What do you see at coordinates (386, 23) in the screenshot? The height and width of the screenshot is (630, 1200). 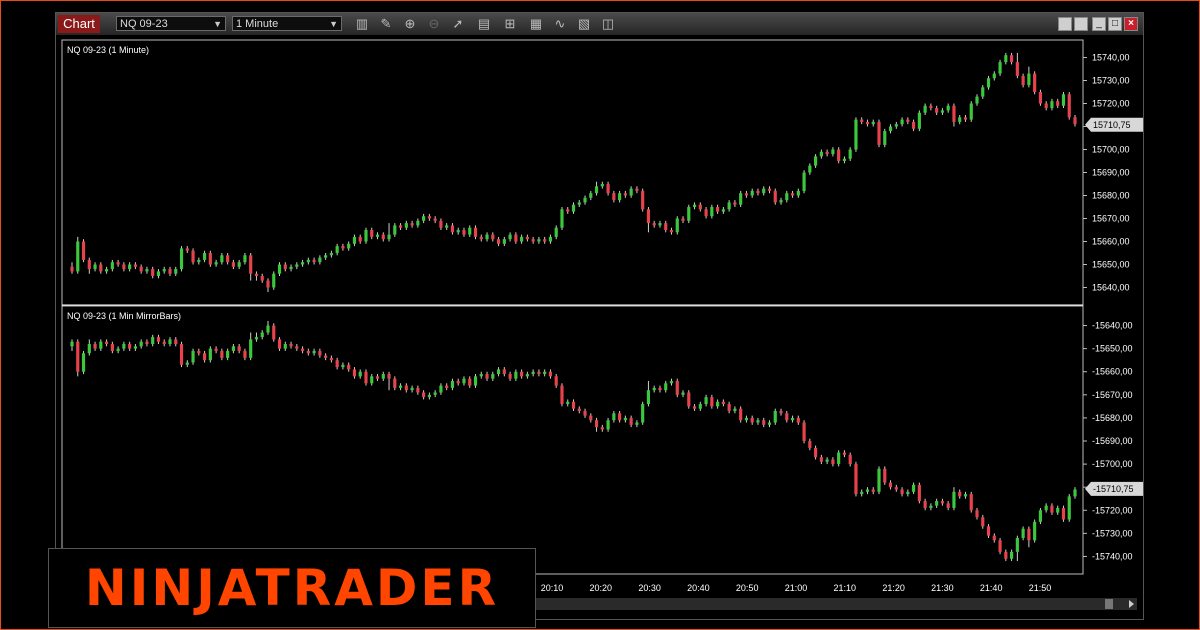 I see `pencil-icon: ✎` at bounding box center [386, 23].